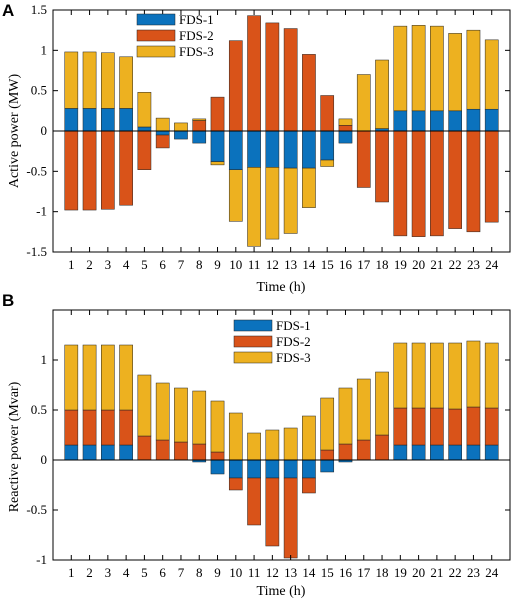 Image resolution: width=512 pixels, height=599 pixels. I want to click on x-tick-label: 13, so click(290, 264).